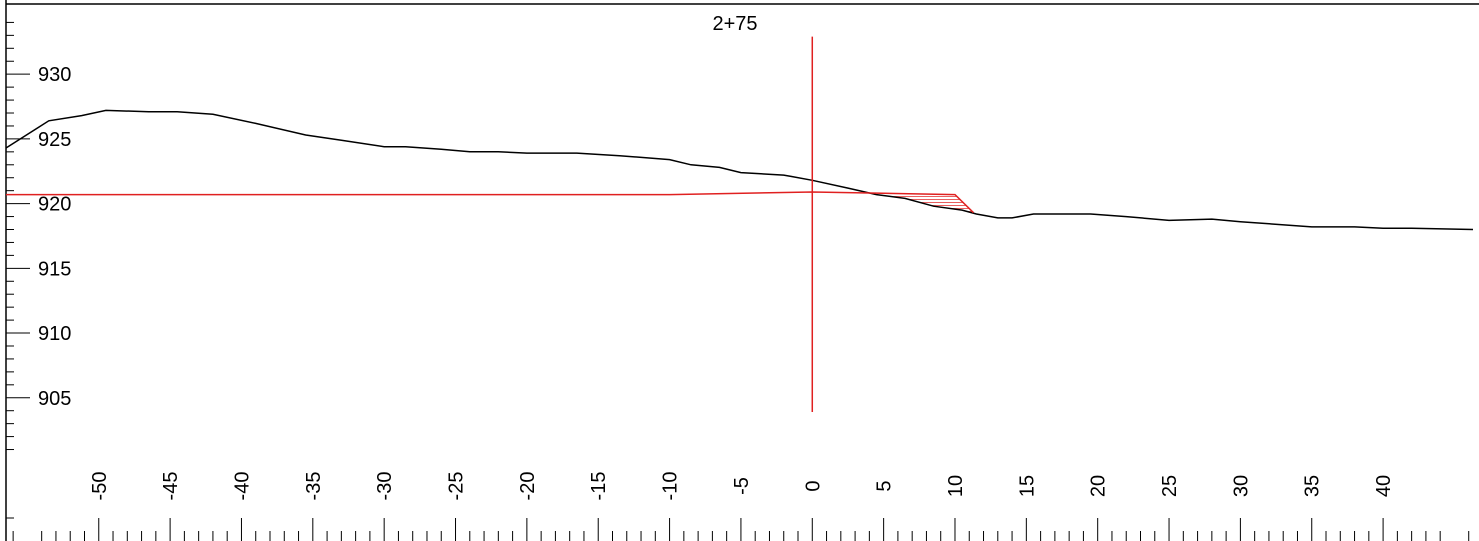  What do you see at coordinates (1313, 486) in the screenshot?
I see `x-tick-label: 35` at bounding box center [1313, 486].